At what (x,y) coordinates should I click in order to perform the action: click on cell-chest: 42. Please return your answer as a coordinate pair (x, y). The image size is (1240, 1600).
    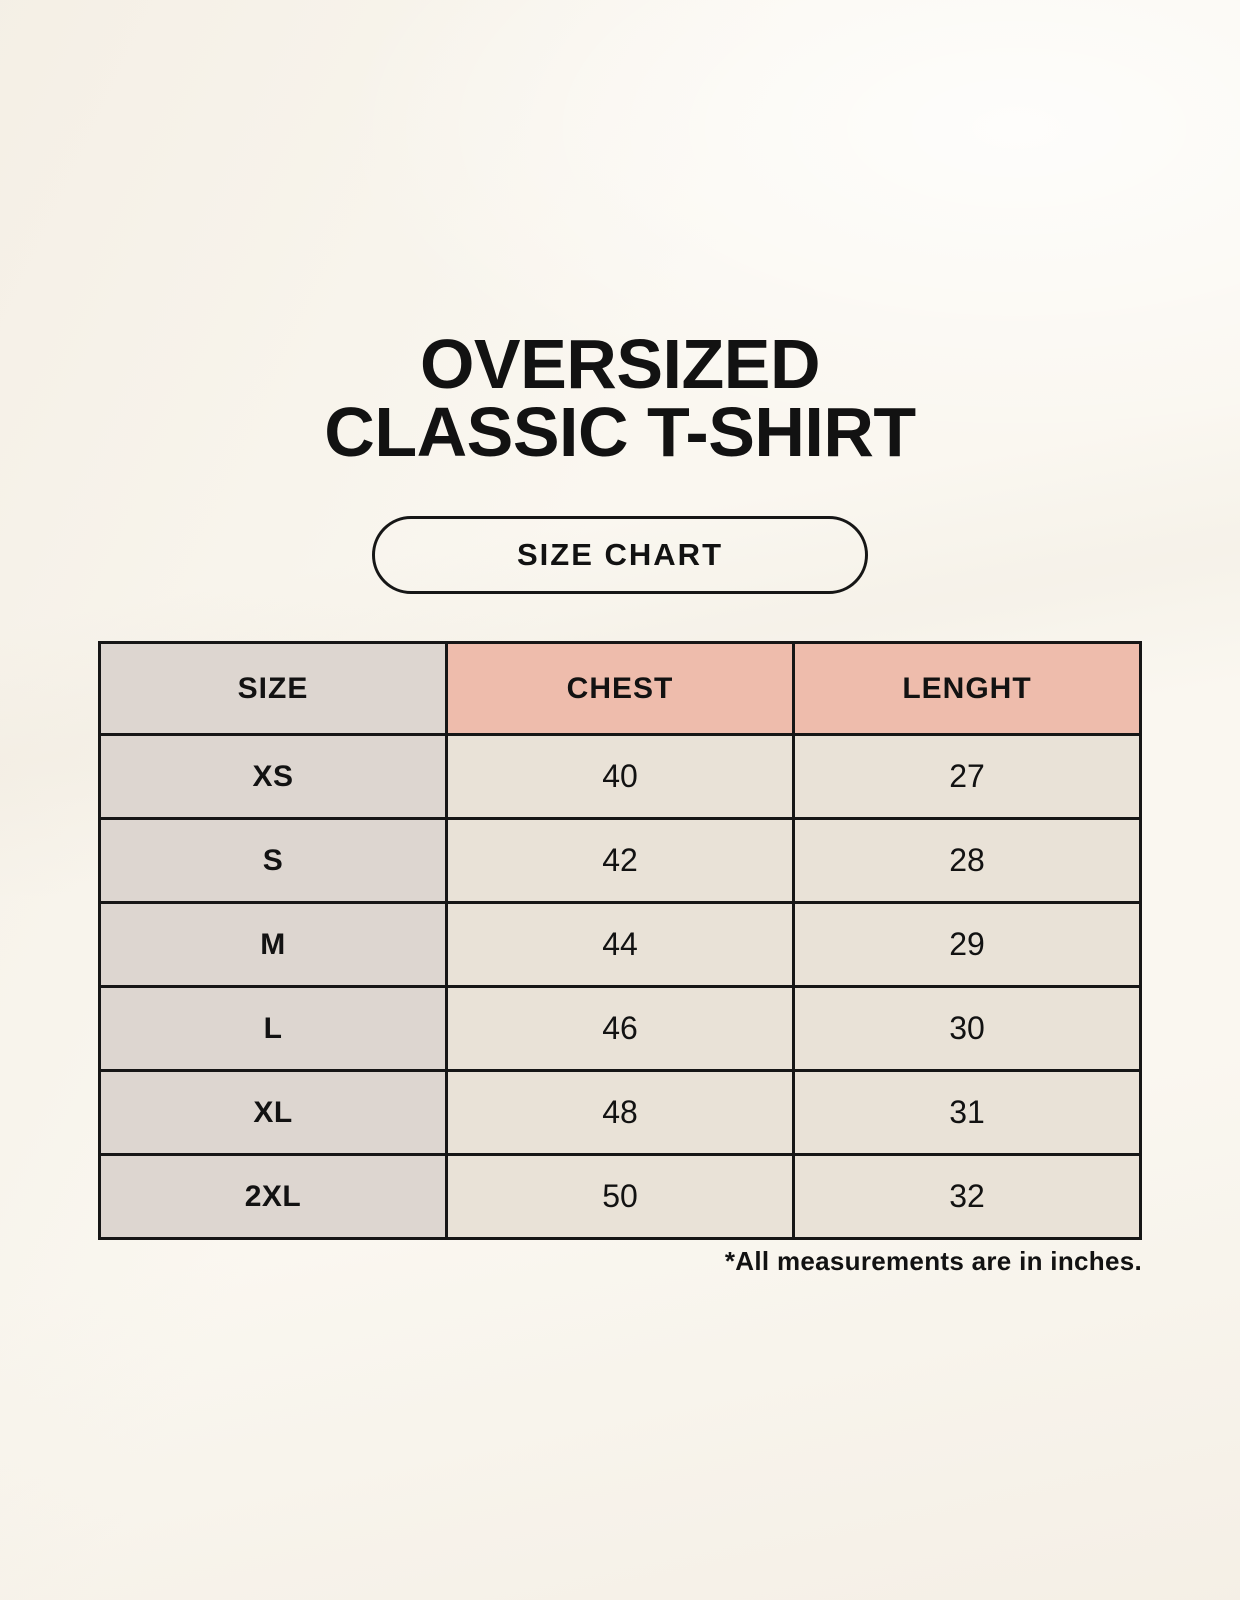
    Looking at the image, I should click on (620, 860).